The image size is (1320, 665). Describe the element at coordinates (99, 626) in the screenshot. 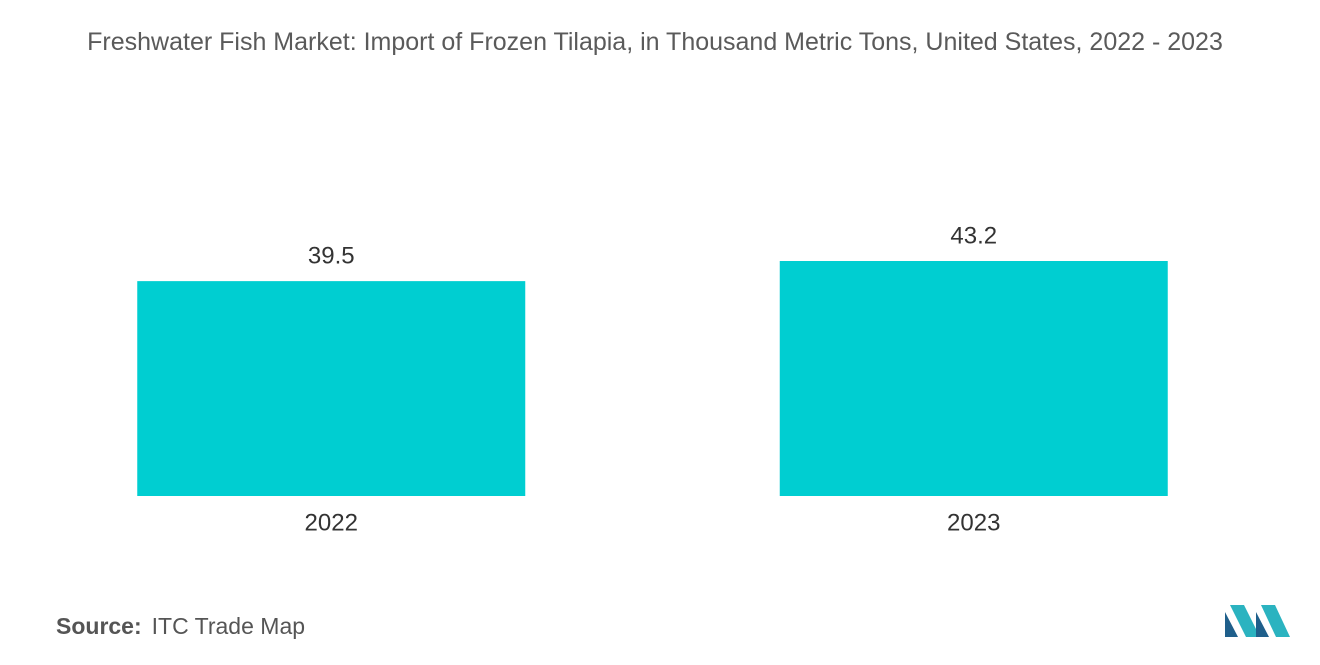

I see `source-label: Source:` at that location.